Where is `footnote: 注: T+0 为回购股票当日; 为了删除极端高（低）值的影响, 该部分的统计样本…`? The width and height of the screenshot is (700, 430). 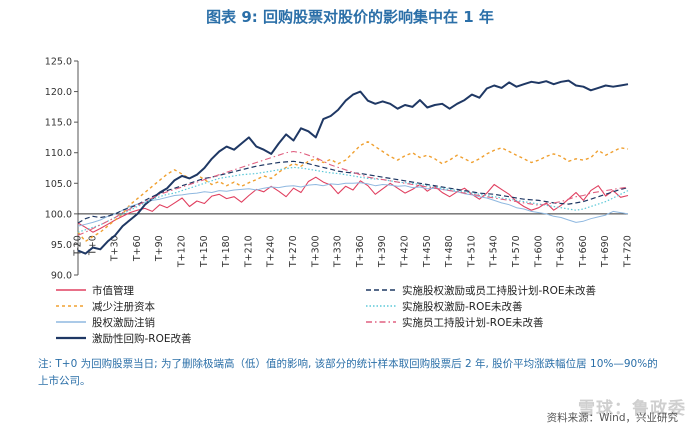
footnote: 注: T+0 为回购股票当日; 为了删除极端高（低）值的影响, 该部分的统计样本… is located at coordinates (348, 372).